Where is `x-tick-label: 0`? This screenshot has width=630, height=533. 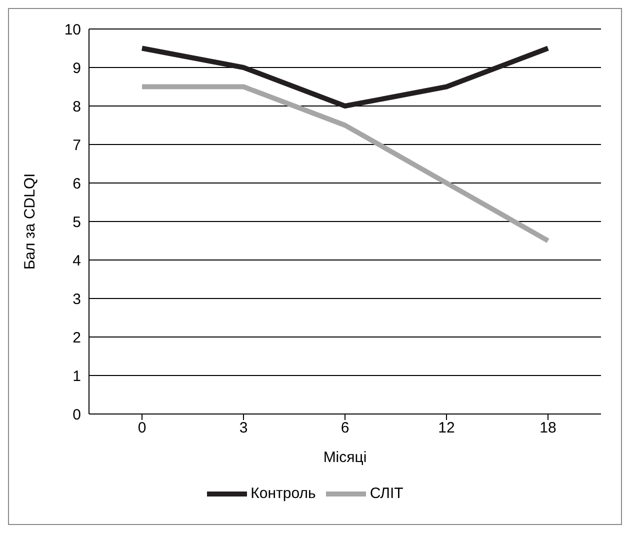
x-tick-label: 0 is located at coordinates (142, 428).